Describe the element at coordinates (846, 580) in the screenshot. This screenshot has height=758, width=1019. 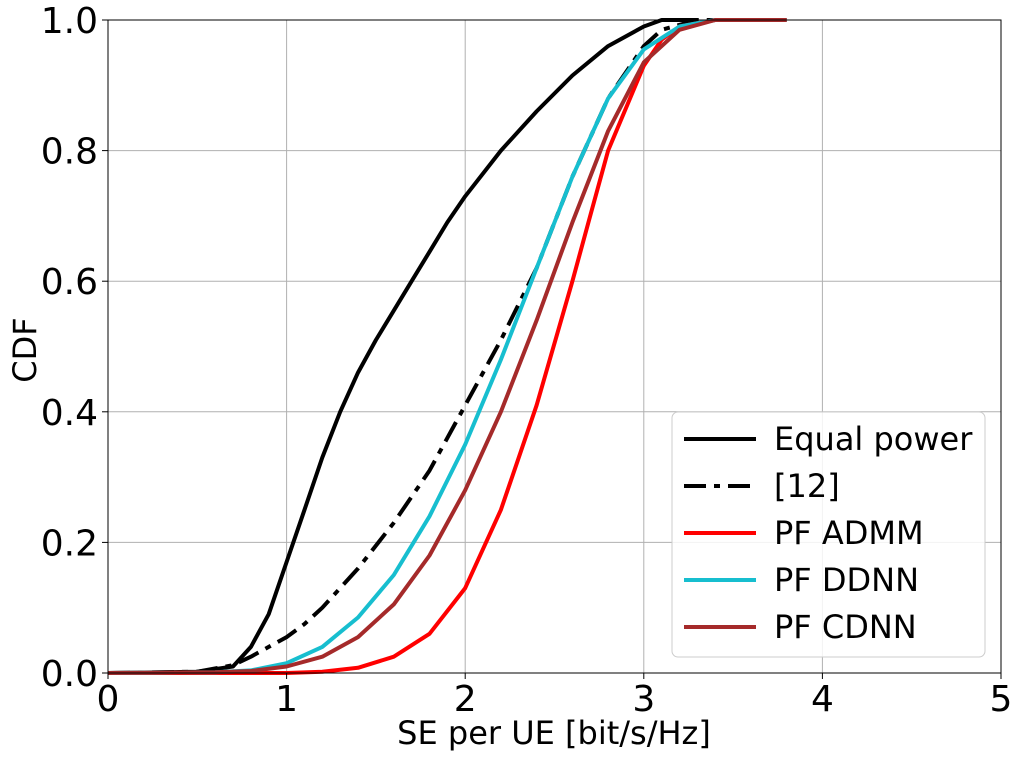
I see `legend-label-3: PF DDNN` at that location.